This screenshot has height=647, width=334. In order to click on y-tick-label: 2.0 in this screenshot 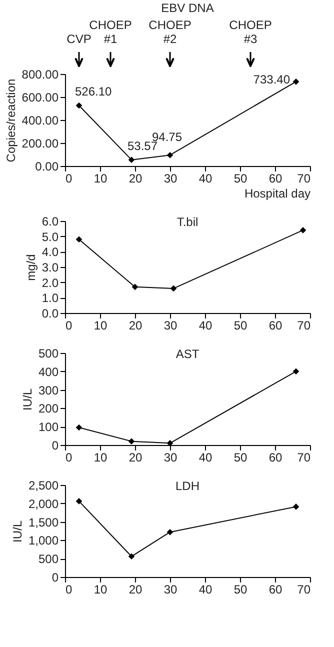, I will do `click(50, 283)`.